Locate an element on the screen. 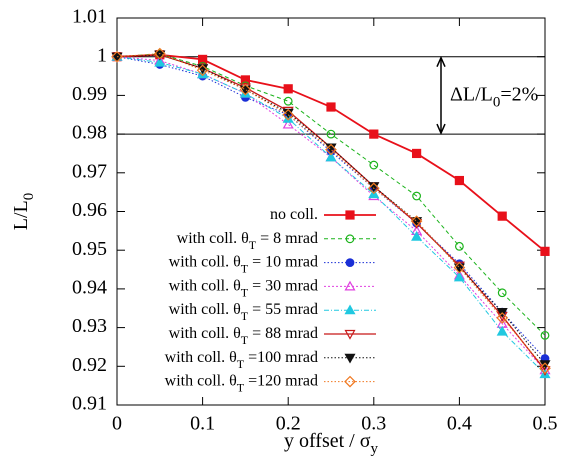 This screenshot has width=564, height=464. y-tick-label: 0.99 is located at coordinates (89, 94).